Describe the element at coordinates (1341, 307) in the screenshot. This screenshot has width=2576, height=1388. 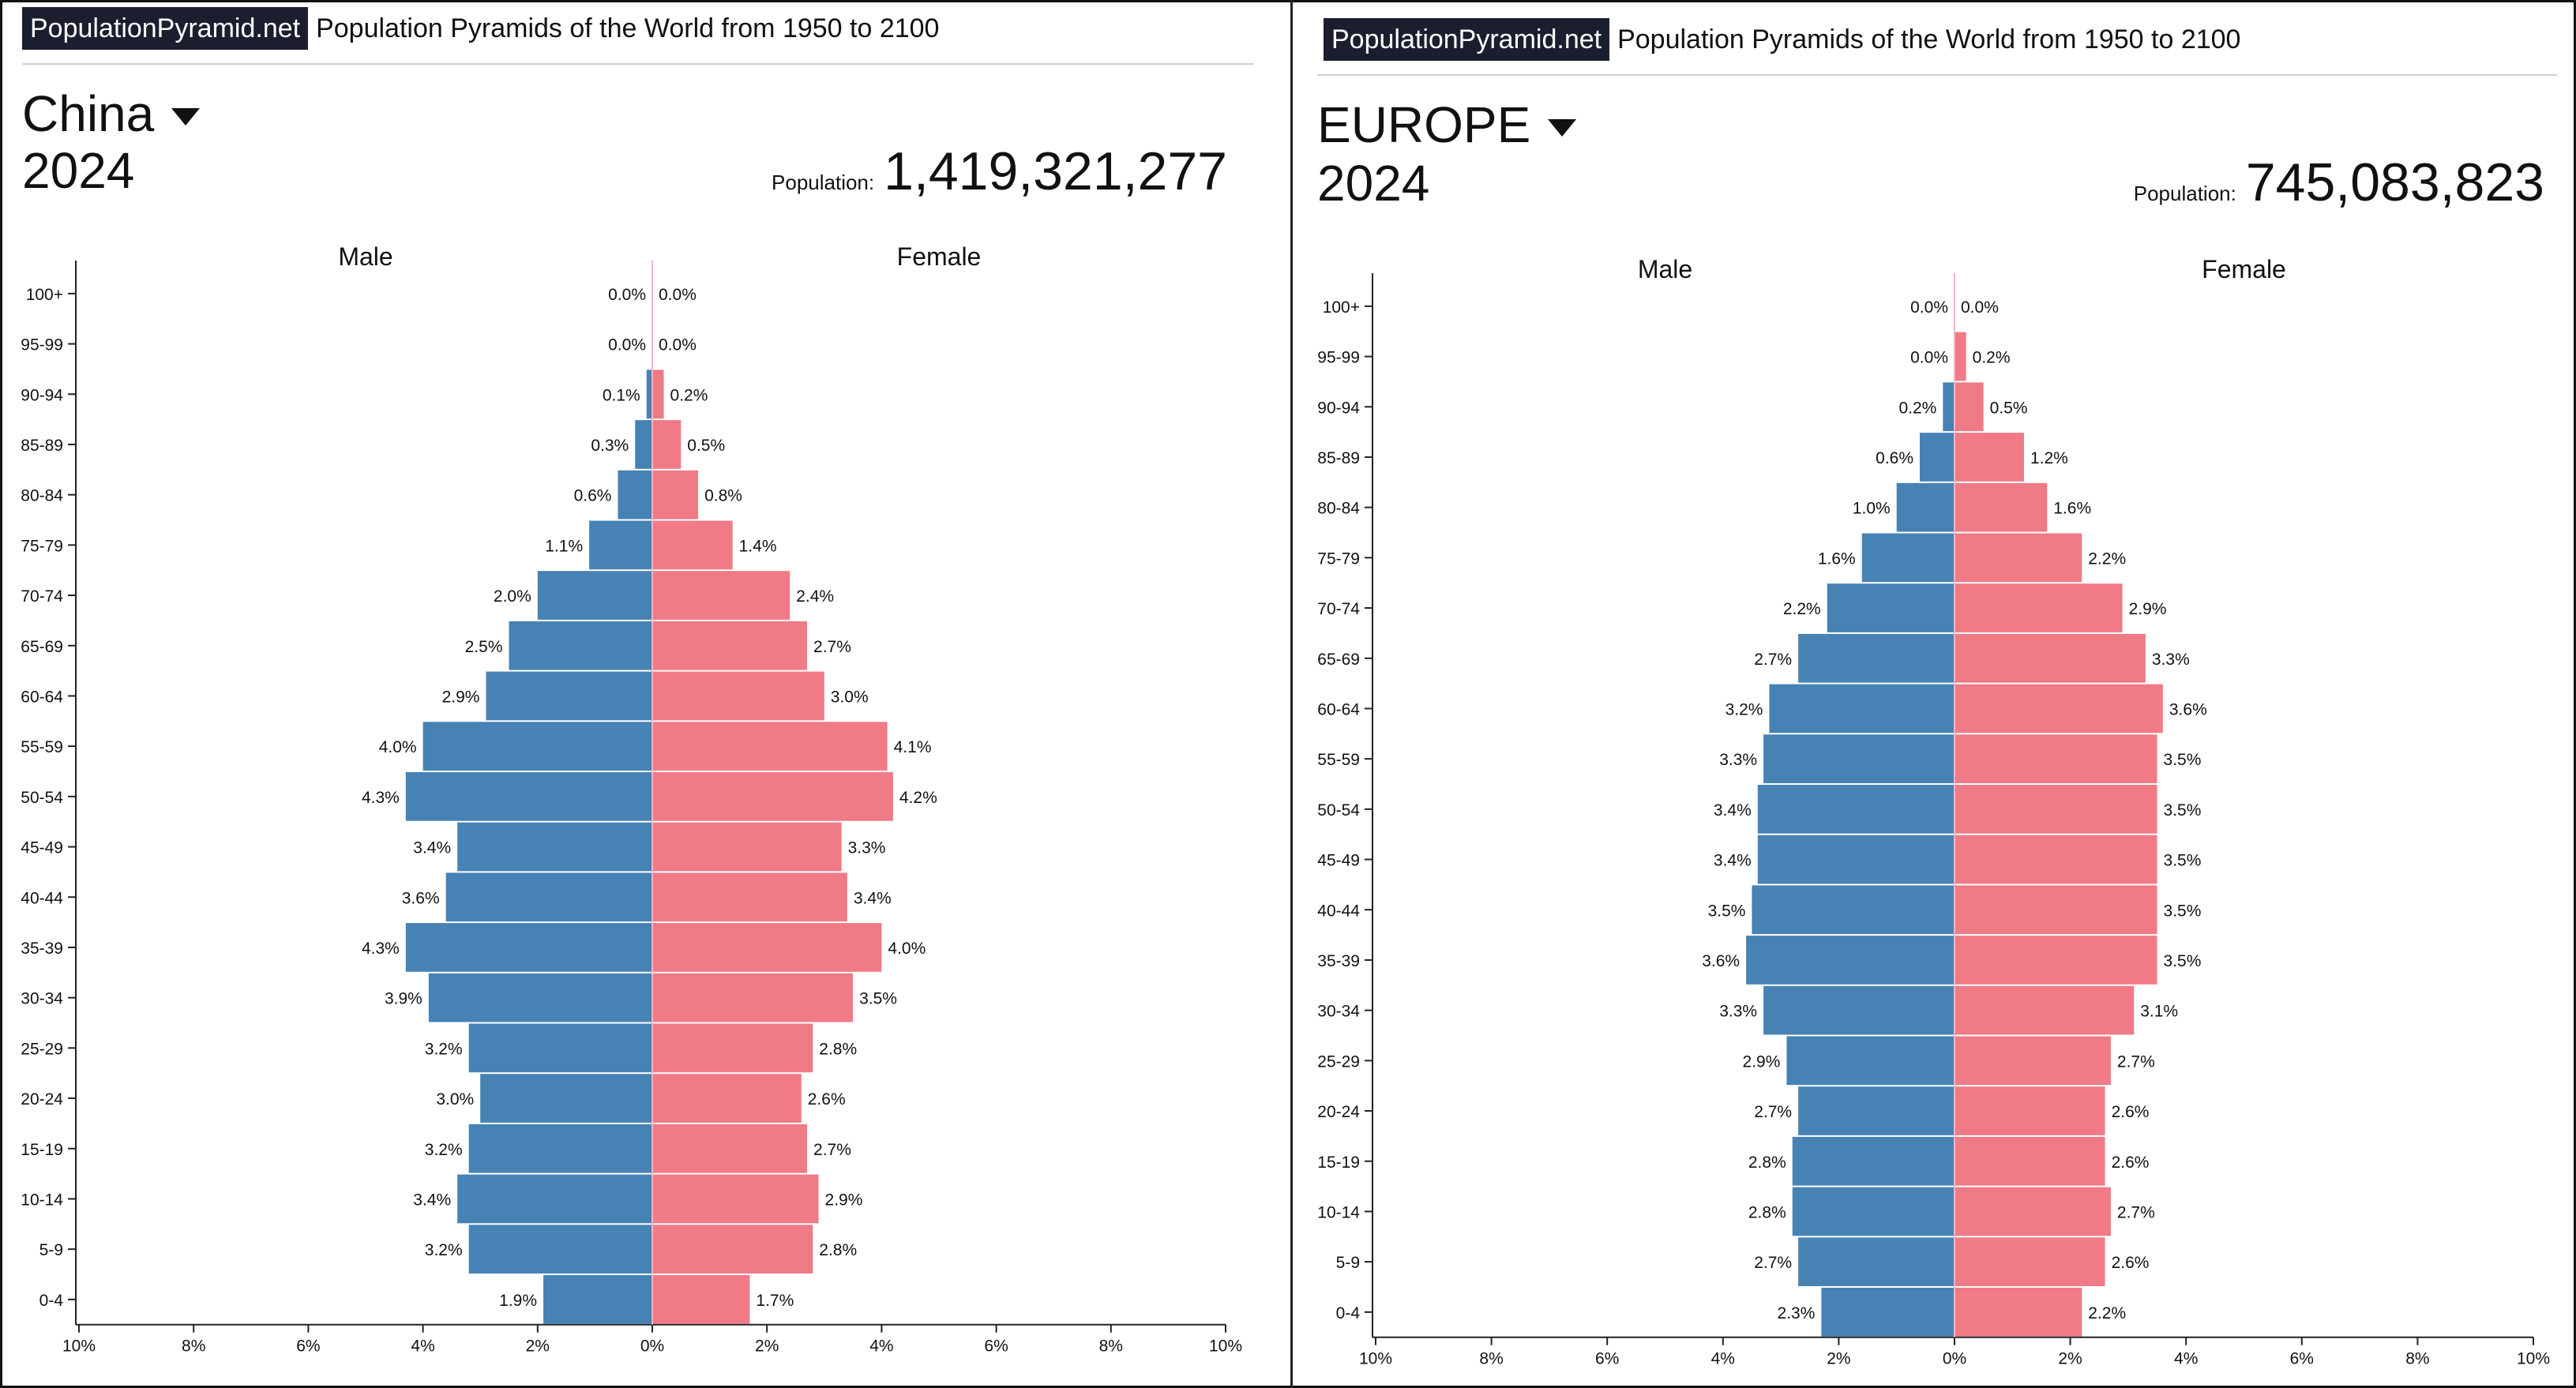
I see `y-tick-label: 100+` at that location.